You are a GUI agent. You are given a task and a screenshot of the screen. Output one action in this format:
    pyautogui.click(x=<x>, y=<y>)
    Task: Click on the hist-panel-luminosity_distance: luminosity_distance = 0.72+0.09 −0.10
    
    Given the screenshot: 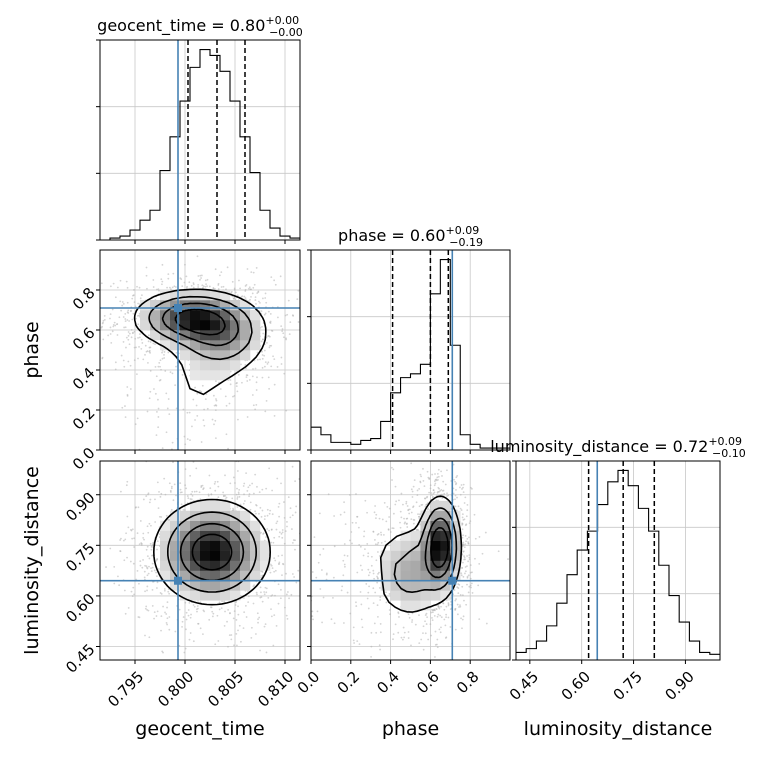 What is the action you would take?
    pyautogui.click(x=618, y=549)
    